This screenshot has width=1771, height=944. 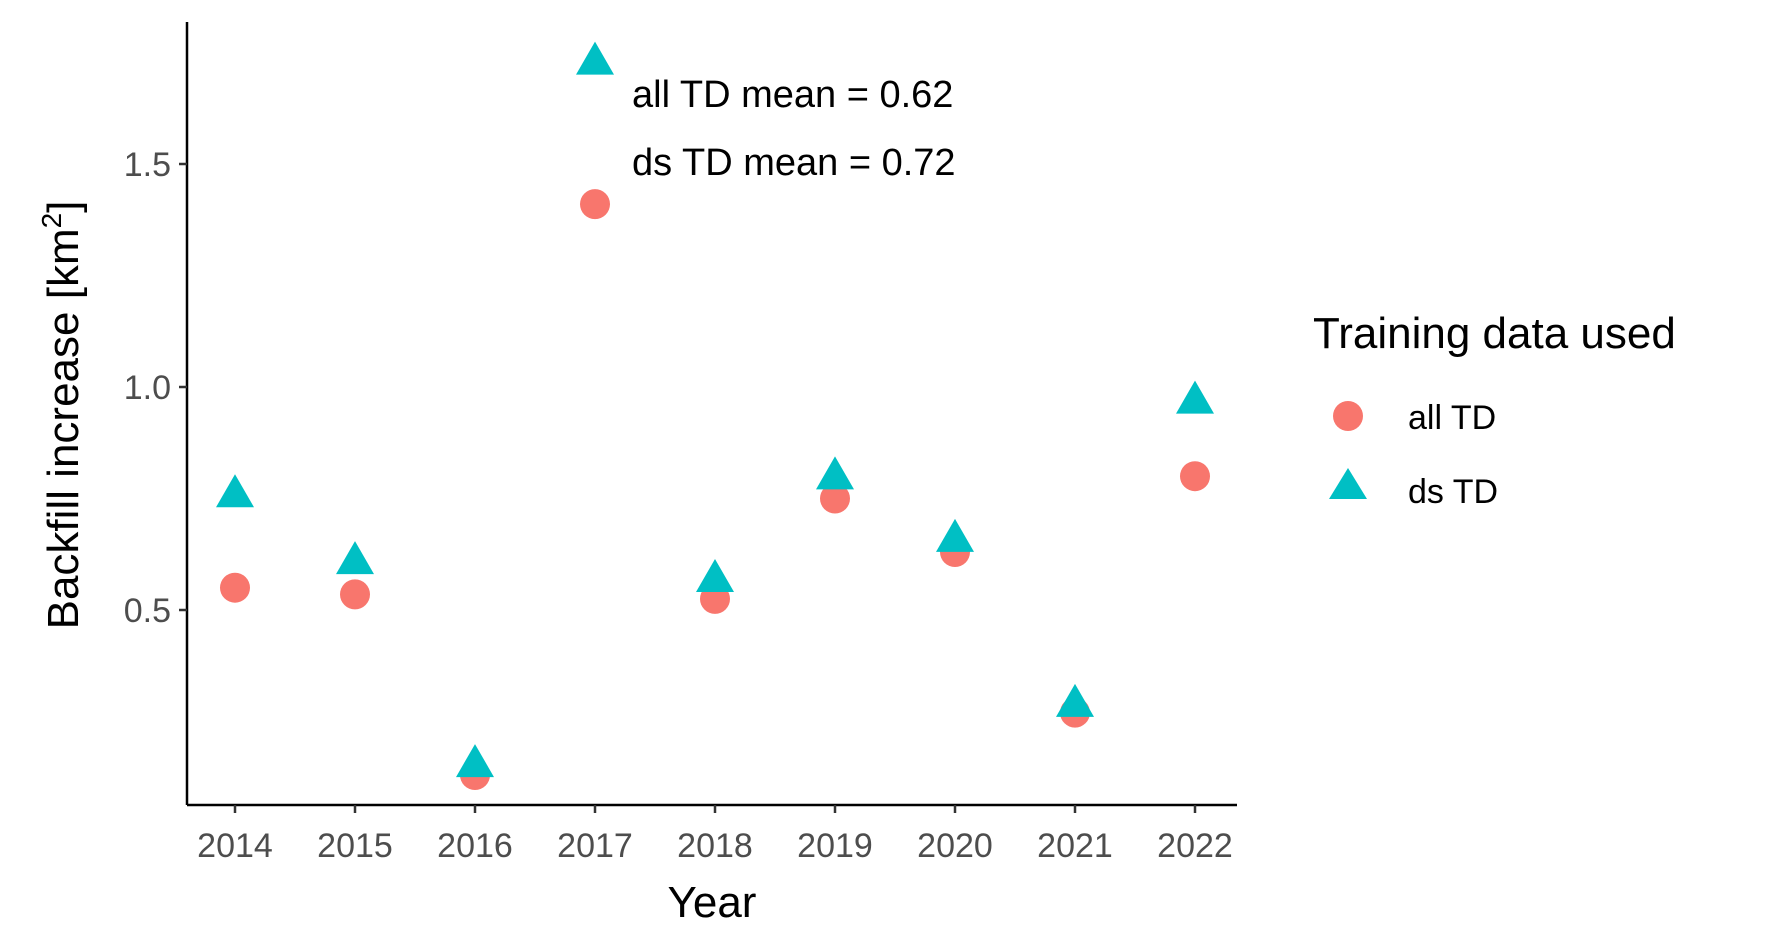 I want to click on y-tick-label: 0.5, so click(x=147, y=611).